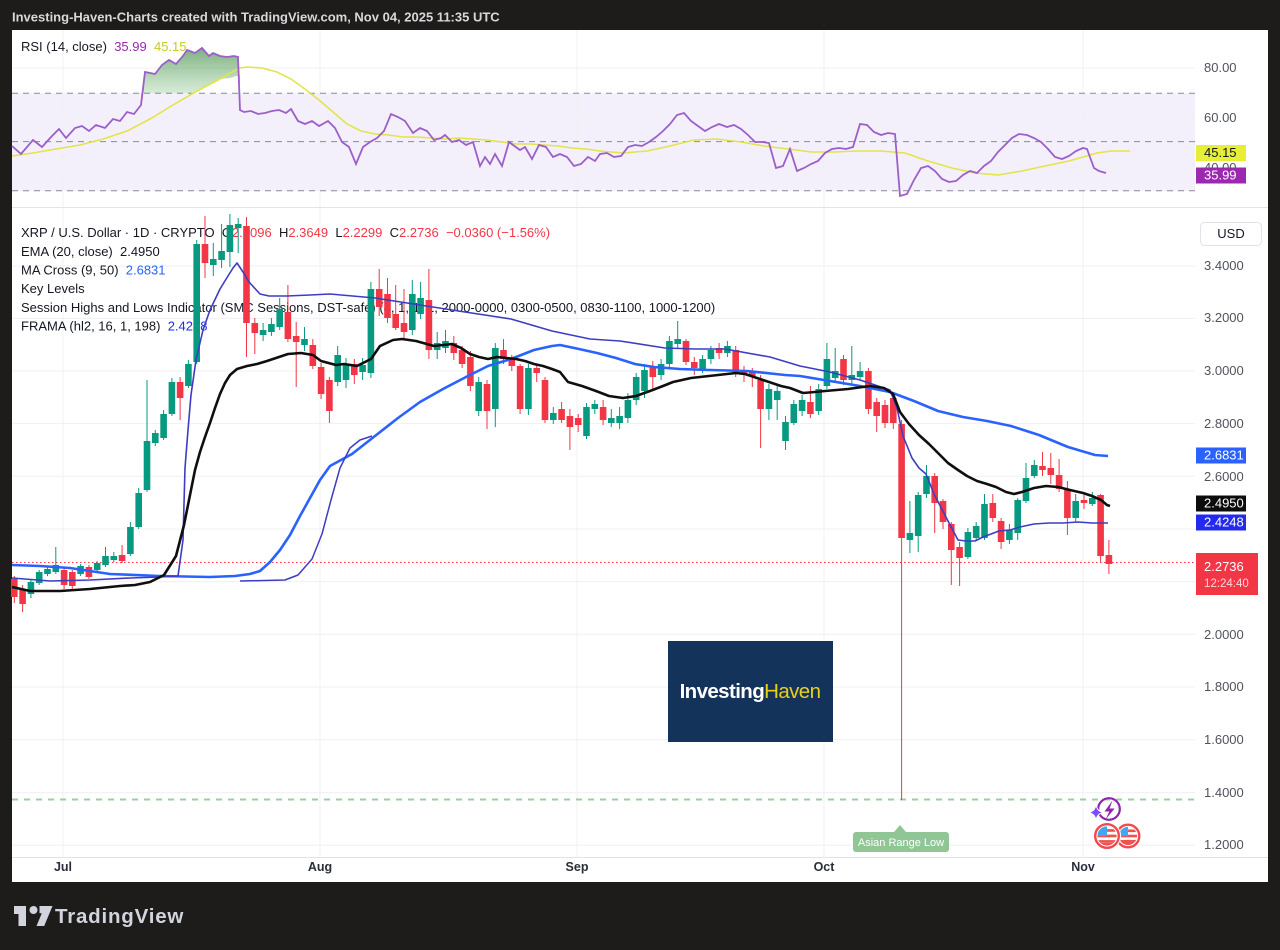 The image size is (1280, 950). I want to click on svg-text: MA Cross (9, 50) 2.6831, so click(93, 270).